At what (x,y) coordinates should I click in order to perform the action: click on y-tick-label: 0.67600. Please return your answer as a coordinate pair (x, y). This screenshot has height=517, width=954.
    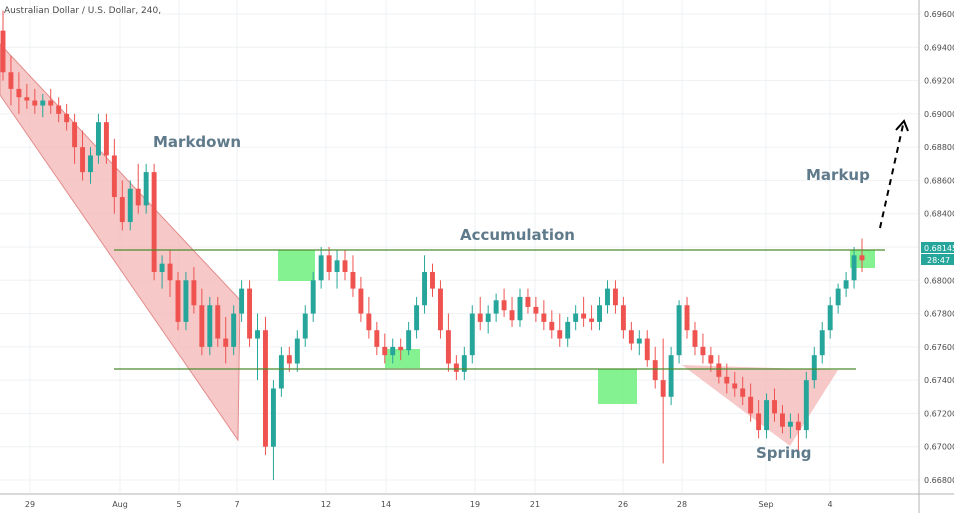
    Looking at the image, I should click on (939, 347).